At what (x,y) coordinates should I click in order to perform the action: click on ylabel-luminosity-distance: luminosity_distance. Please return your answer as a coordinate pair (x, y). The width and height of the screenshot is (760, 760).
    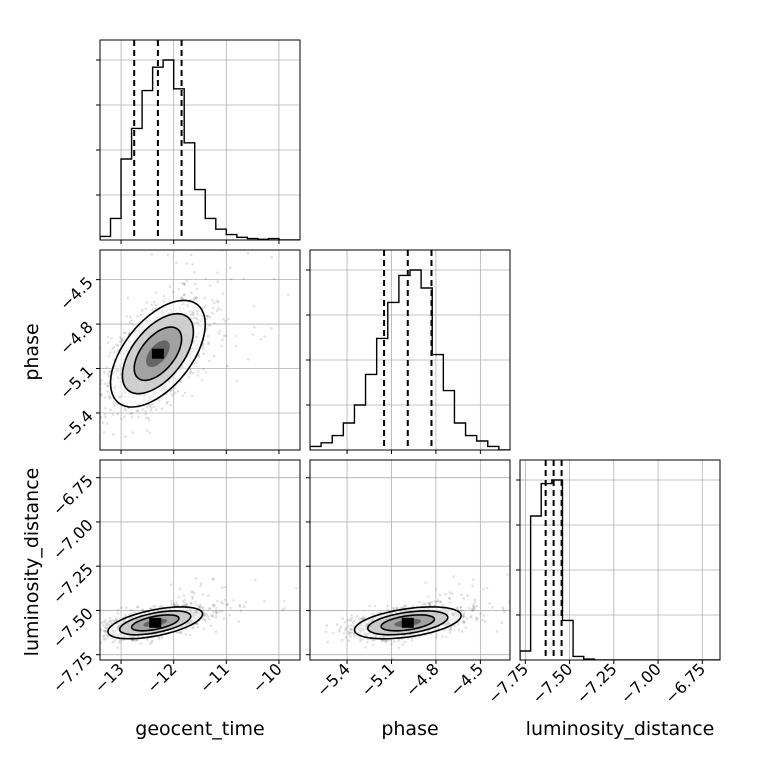
    Looking at the image, I should click on (32, 562).